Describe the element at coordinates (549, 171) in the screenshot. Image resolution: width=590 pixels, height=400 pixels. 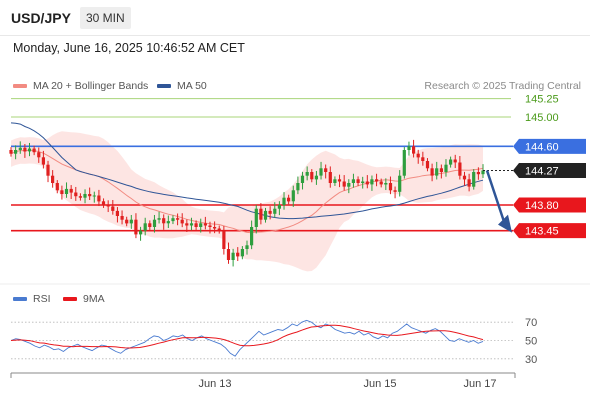
I see `level-144-27-tag` at that location.